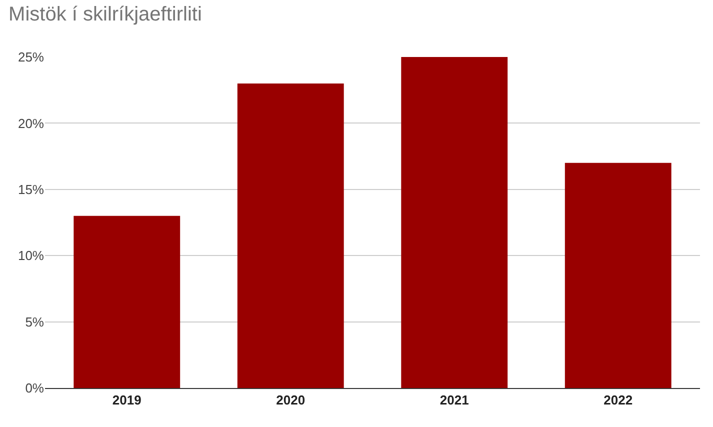 This screenshot has width=713, height=427. I want to click on x-tick-label: 2021, so click(454, 400).